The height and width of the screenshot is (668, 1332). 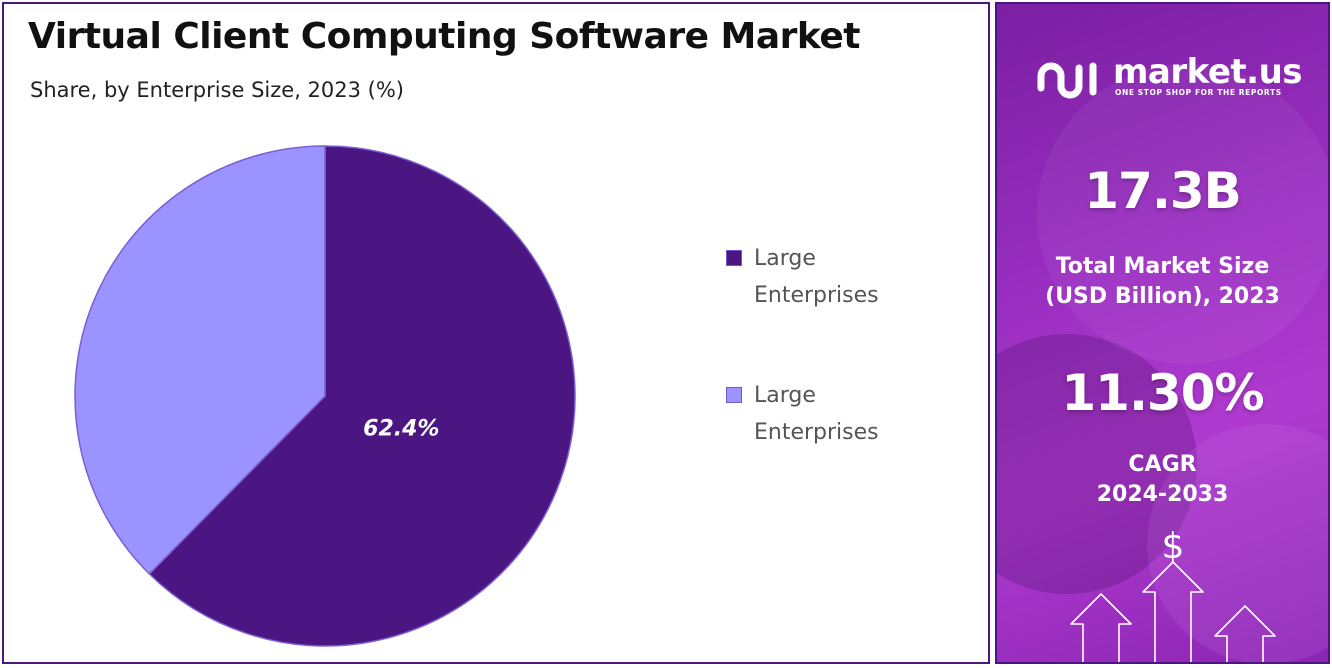 I want to click on chart-title: Virtual Client Computing Software Market, so click(x=444, y=36).